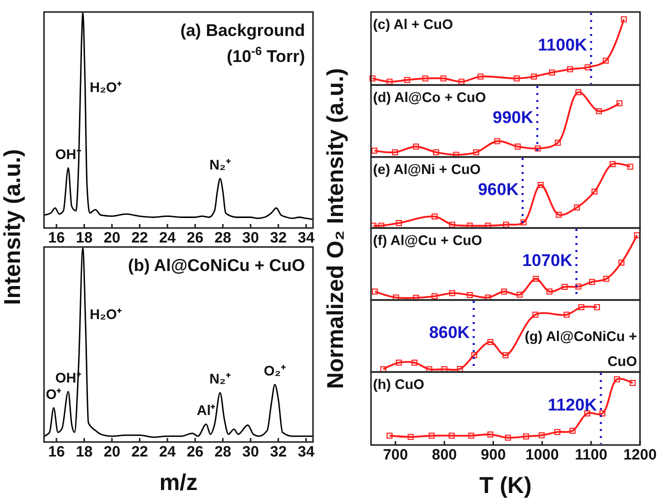 This screenshot has height=502, width=662. Describe the element at coordinates (275, 370) in the screenshot. I see `annotation: O₂⁺` at that location.